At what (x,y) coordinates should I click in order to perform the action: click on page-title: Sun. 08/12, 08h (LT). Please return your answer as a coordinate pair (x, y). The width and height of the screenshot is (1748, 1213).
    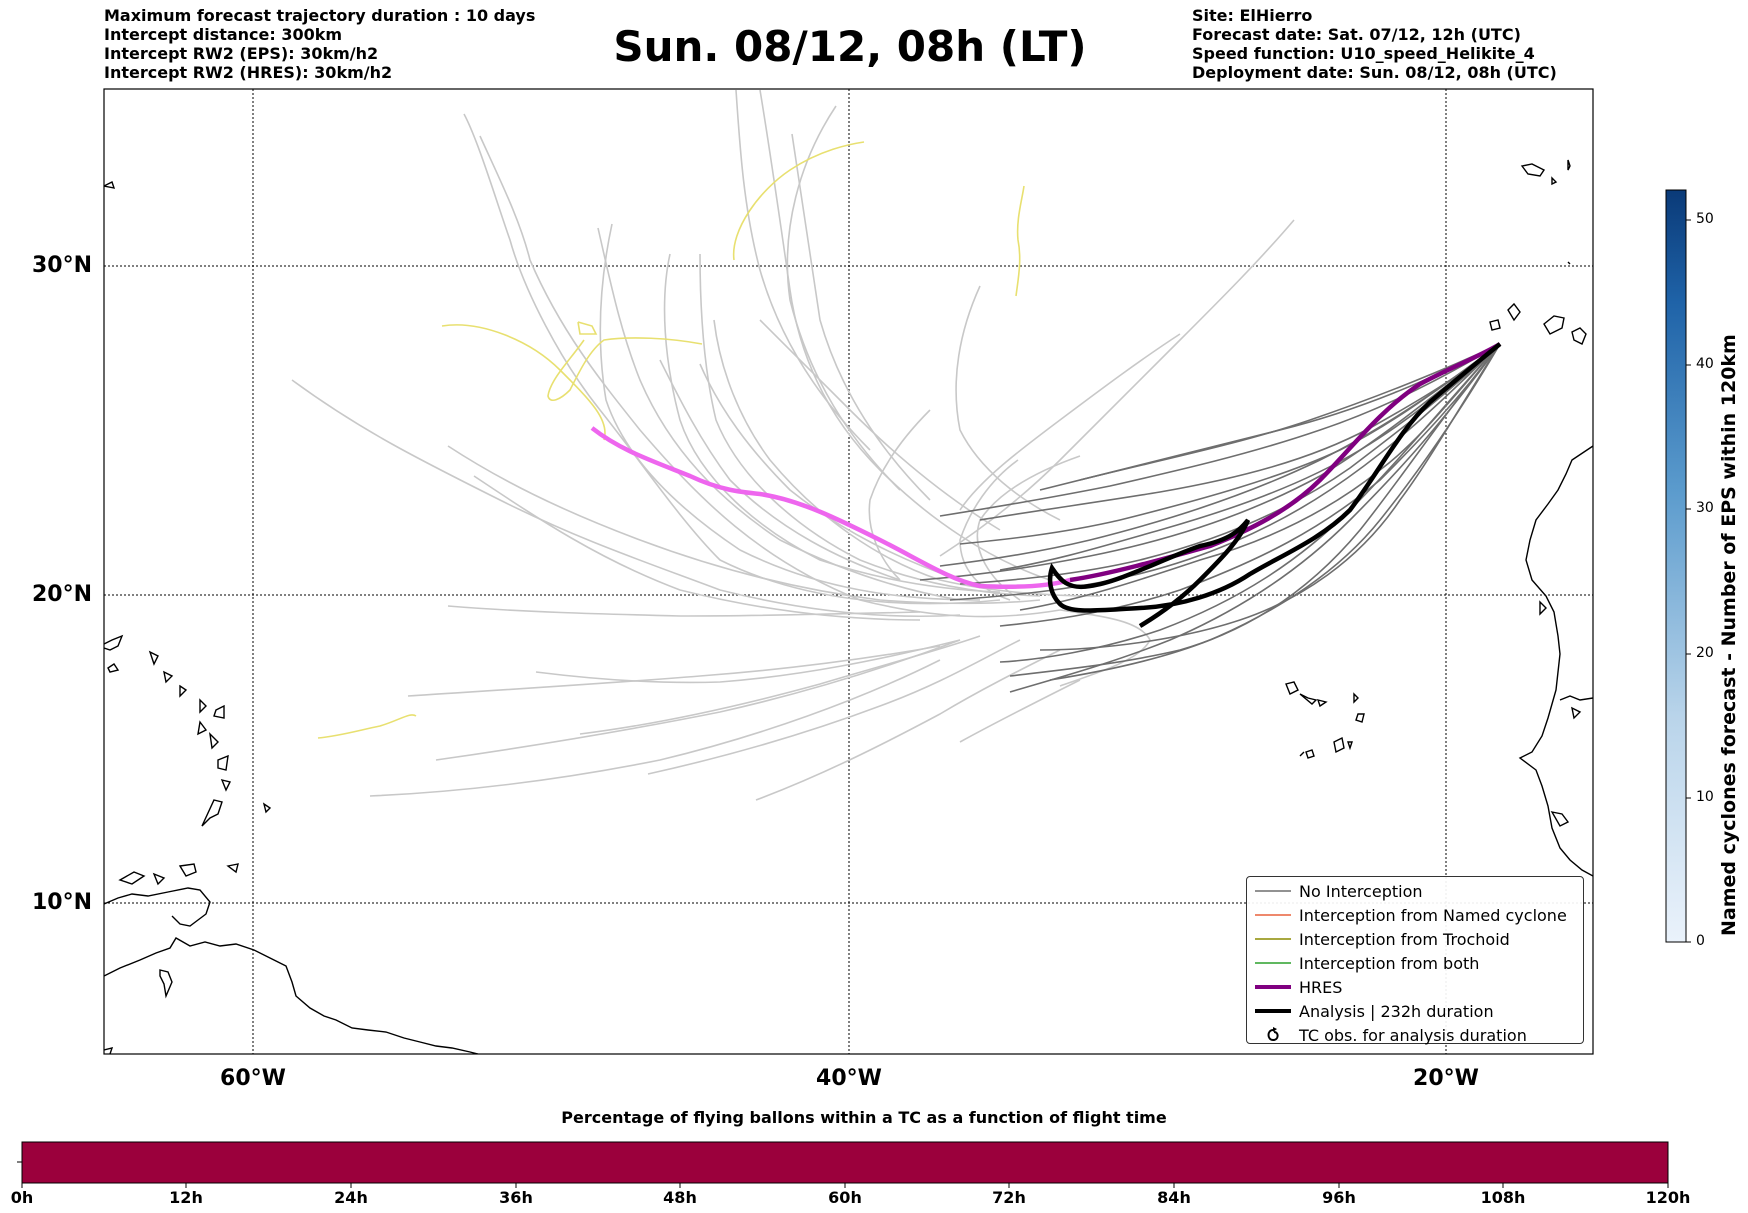
    Looking at the image, I should click on (850, 46).